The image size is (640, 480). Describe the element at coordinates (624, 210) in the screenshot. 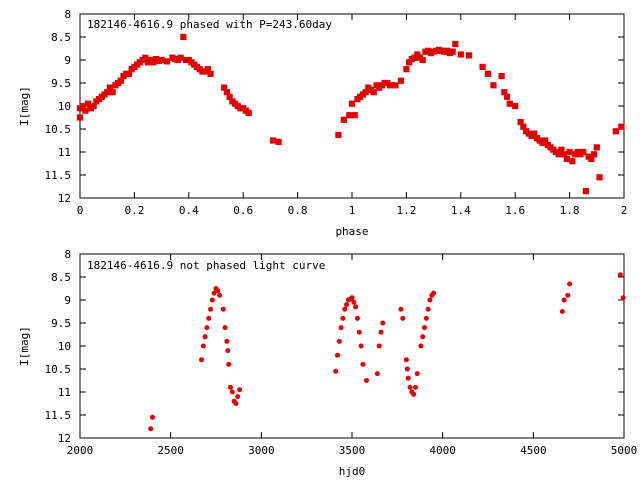

I see `phased-x-tick-label: 2` at that location.